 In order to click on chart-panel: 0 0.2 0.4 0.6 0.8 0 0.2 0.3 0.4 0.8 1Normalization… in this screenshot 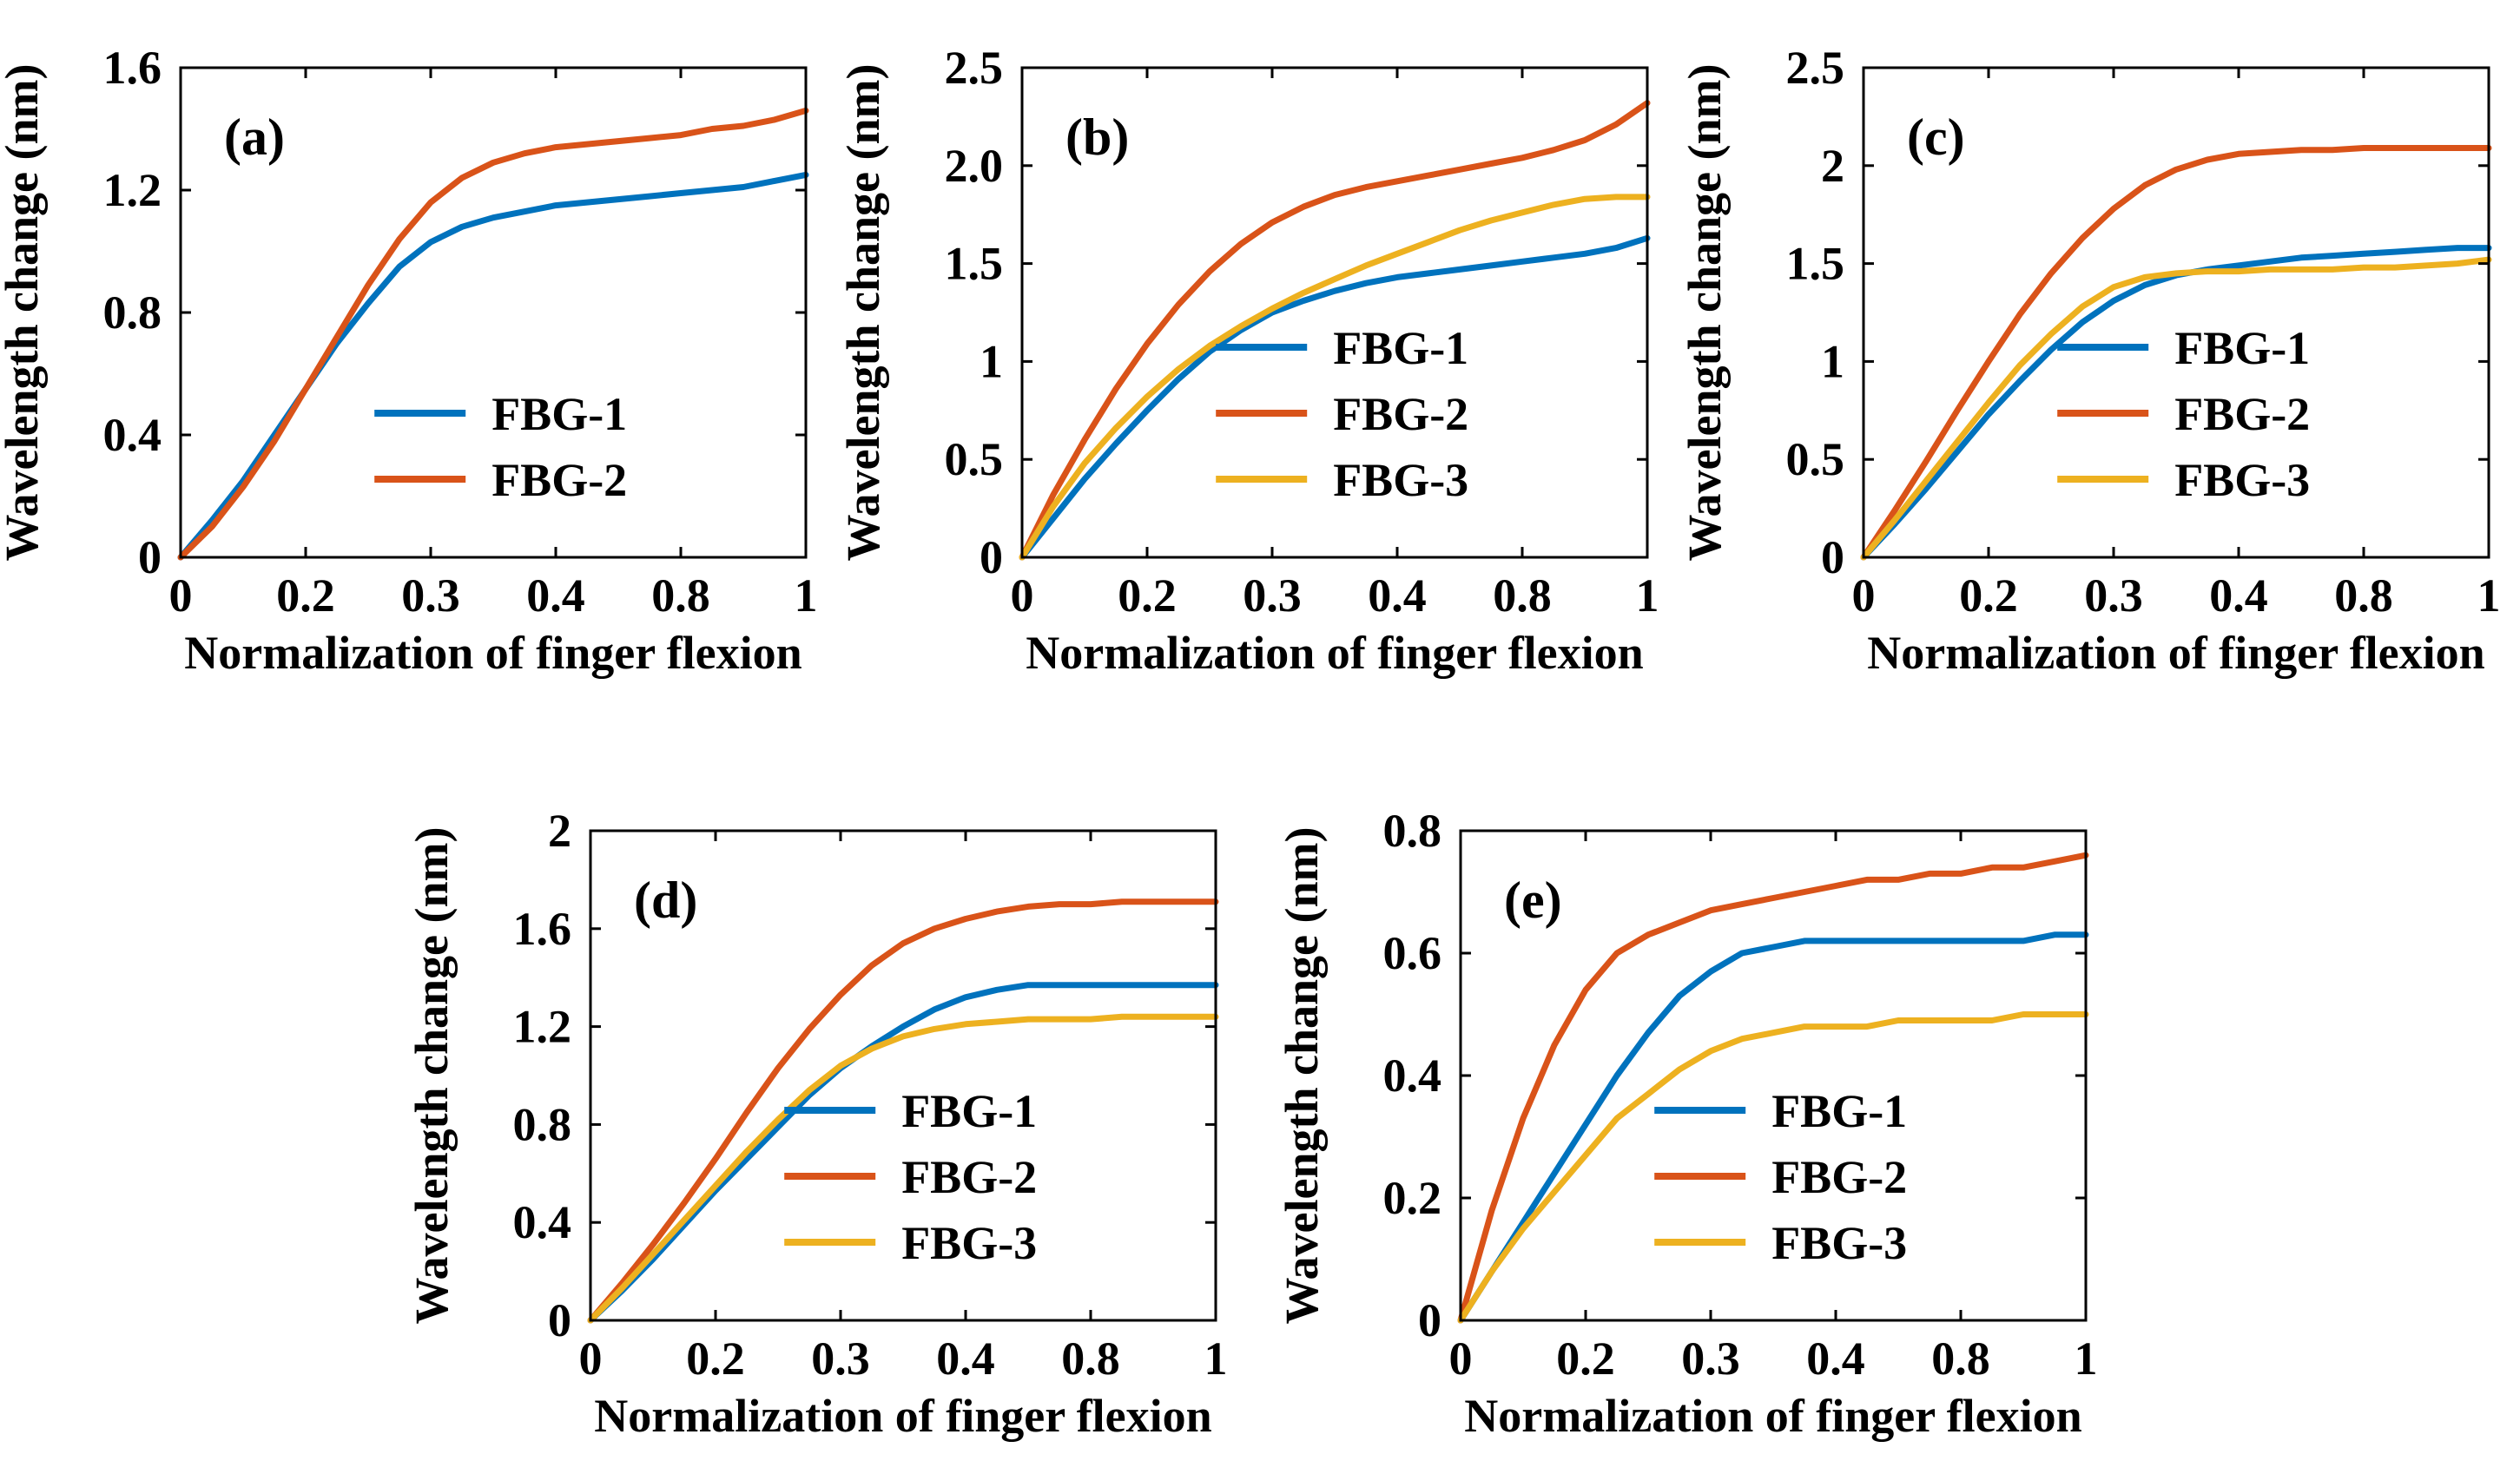, I will do `click(1687, 1123)`.